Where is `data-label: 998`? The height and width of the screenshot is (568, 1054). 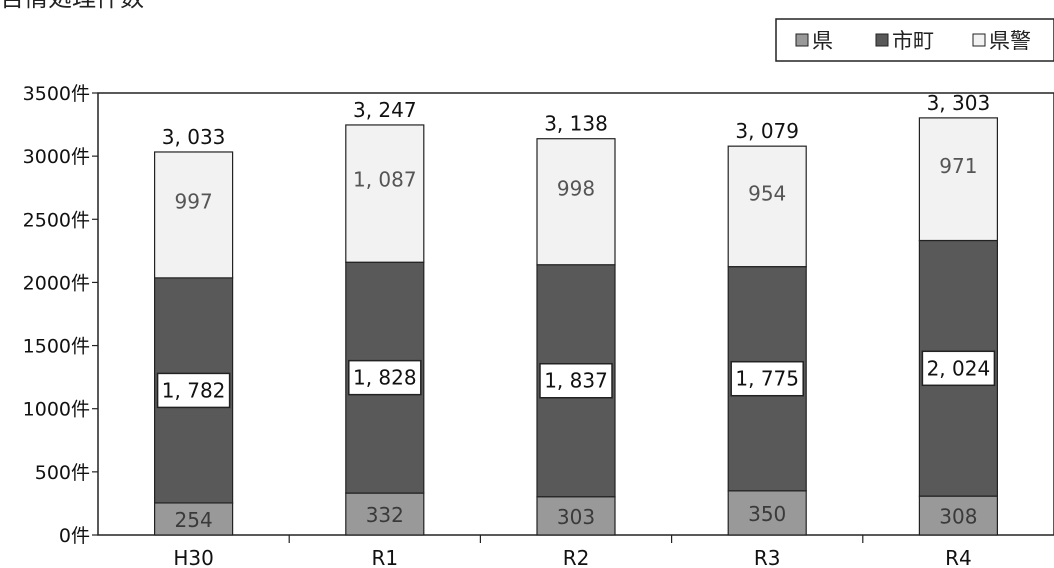
data-label: 998 is located at coordinates (576, 188).